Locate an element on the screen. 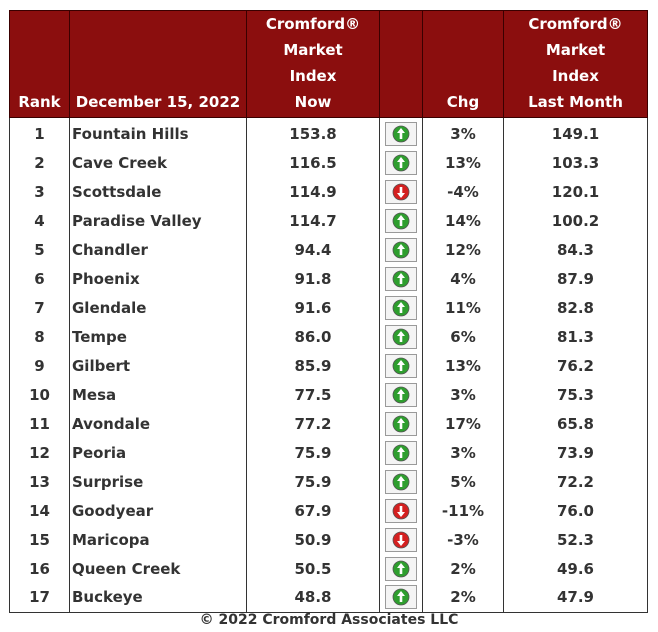 This screenshot has width=658, height=632. table-row: 7 Glendale 91.6 11% 82.8 is located at coordinates (328, 307).